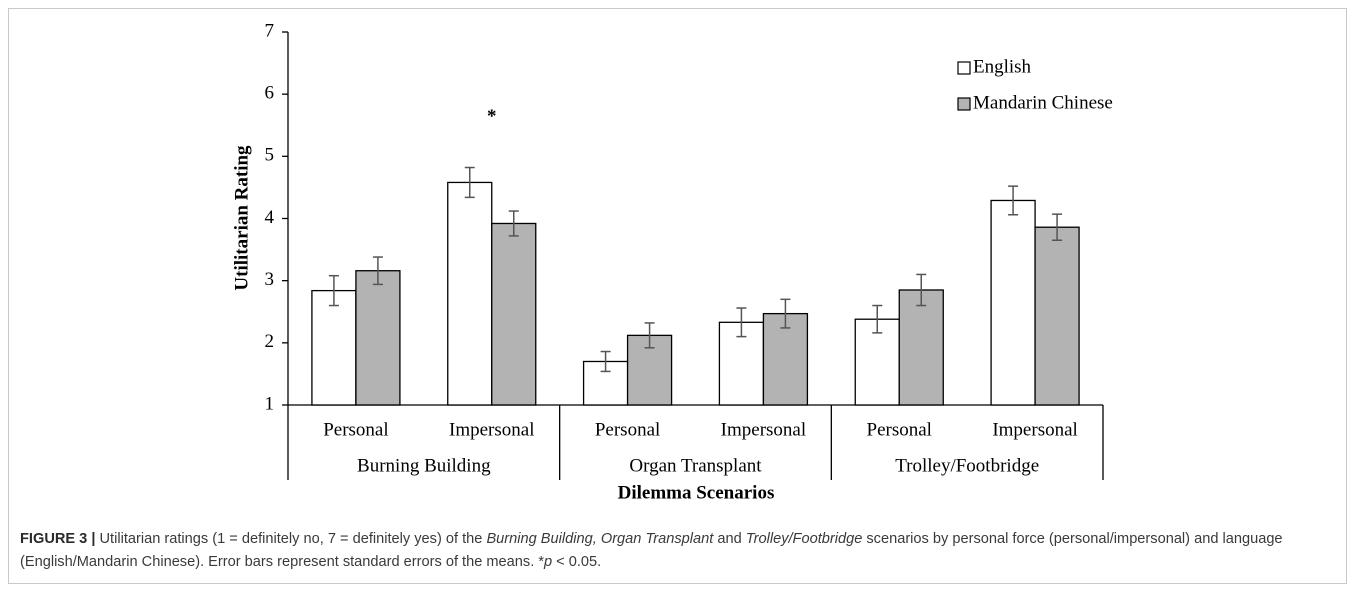 This screenshot has width=1357, height=594. I want to click on y-tick-label: 2, so click(270, 341).